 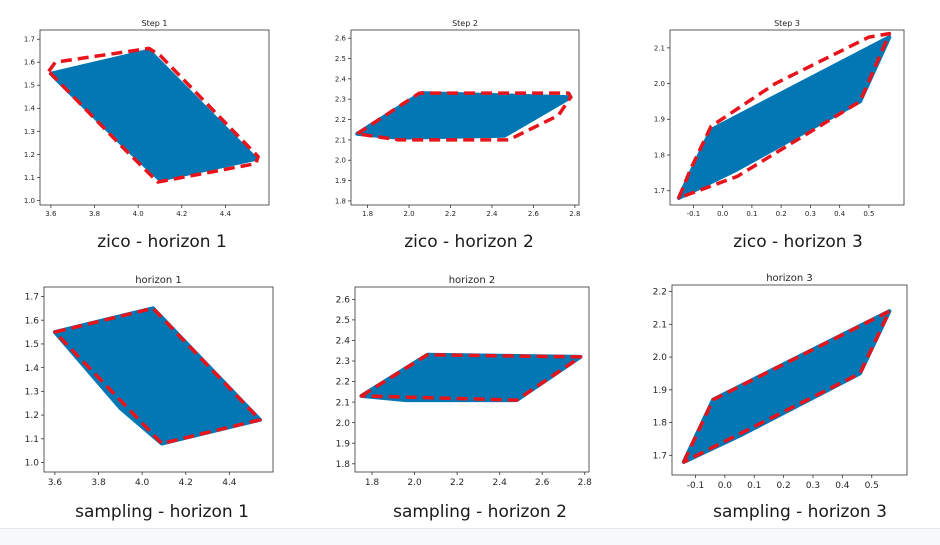 What do you see at coordinates (469, 242) in the screenshot?
I see `caption-2: zico - horizon 2` at bounding box center [469, 242].